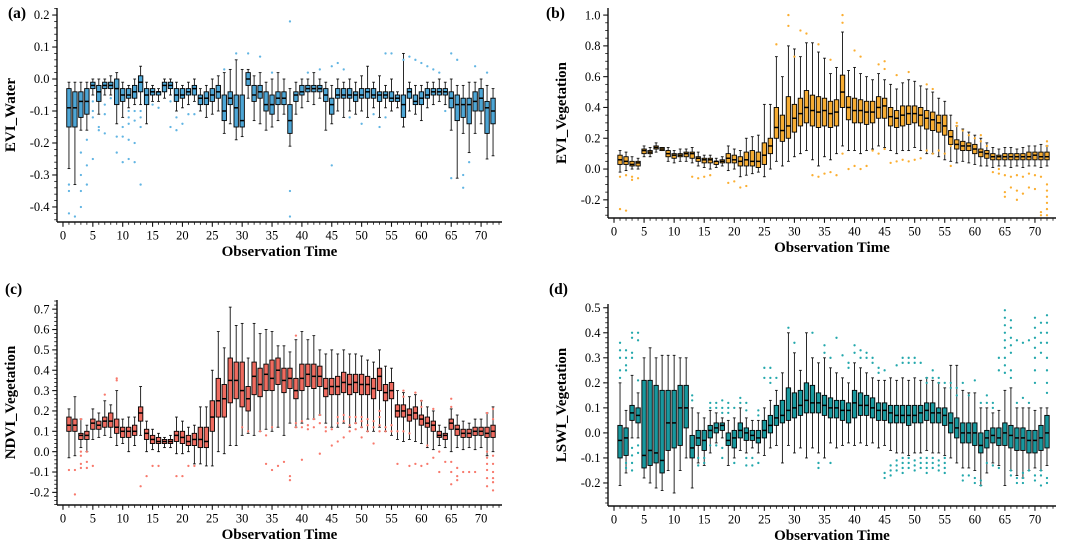  Describe the element at coordinates (593, 15) in the screenshot. I see `svg-text: 1.0` at that location.